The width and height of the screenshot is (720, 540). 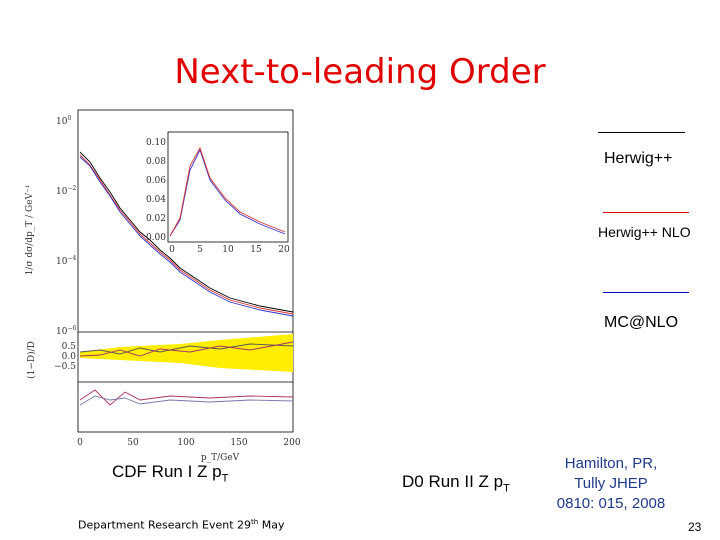 What do you see at coordinates (69, 347) in the screenshot?
I see `ratio-y-tick-label: 0.5` at bounding box center [69, 347].